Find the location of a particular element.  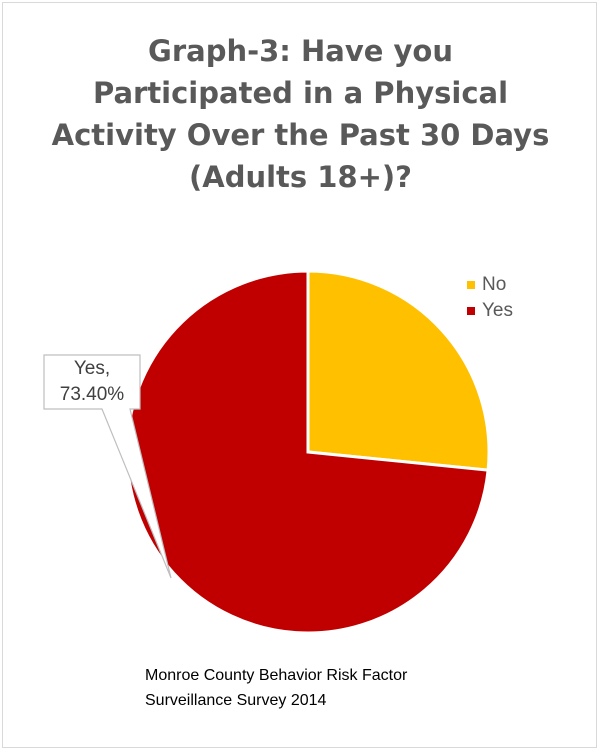

legend-item-yes: Yes is located at coordinates (490, 311).